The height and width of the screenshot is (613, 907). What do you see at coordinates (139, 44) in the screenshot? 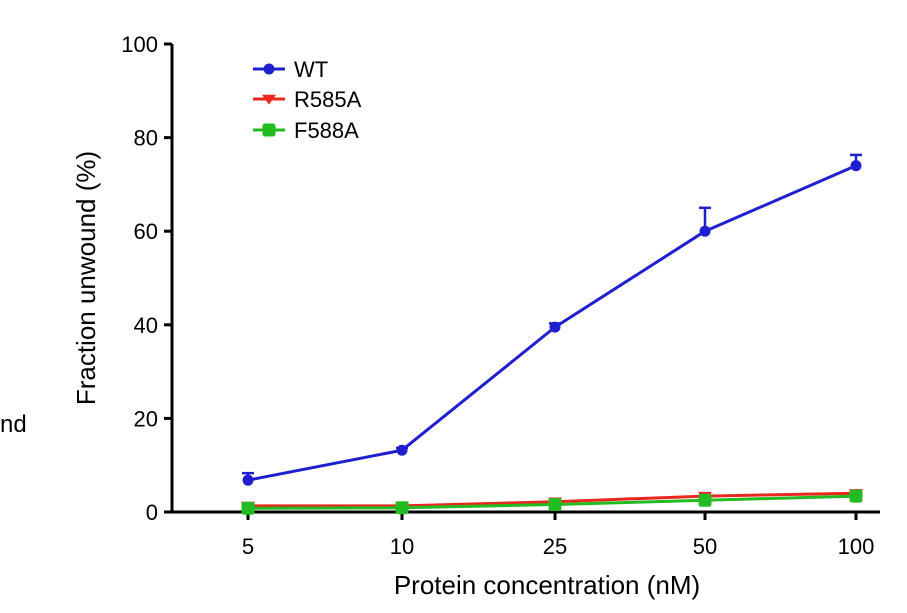
I see `y-tick-label: 100` at bounding box center [139, 44].